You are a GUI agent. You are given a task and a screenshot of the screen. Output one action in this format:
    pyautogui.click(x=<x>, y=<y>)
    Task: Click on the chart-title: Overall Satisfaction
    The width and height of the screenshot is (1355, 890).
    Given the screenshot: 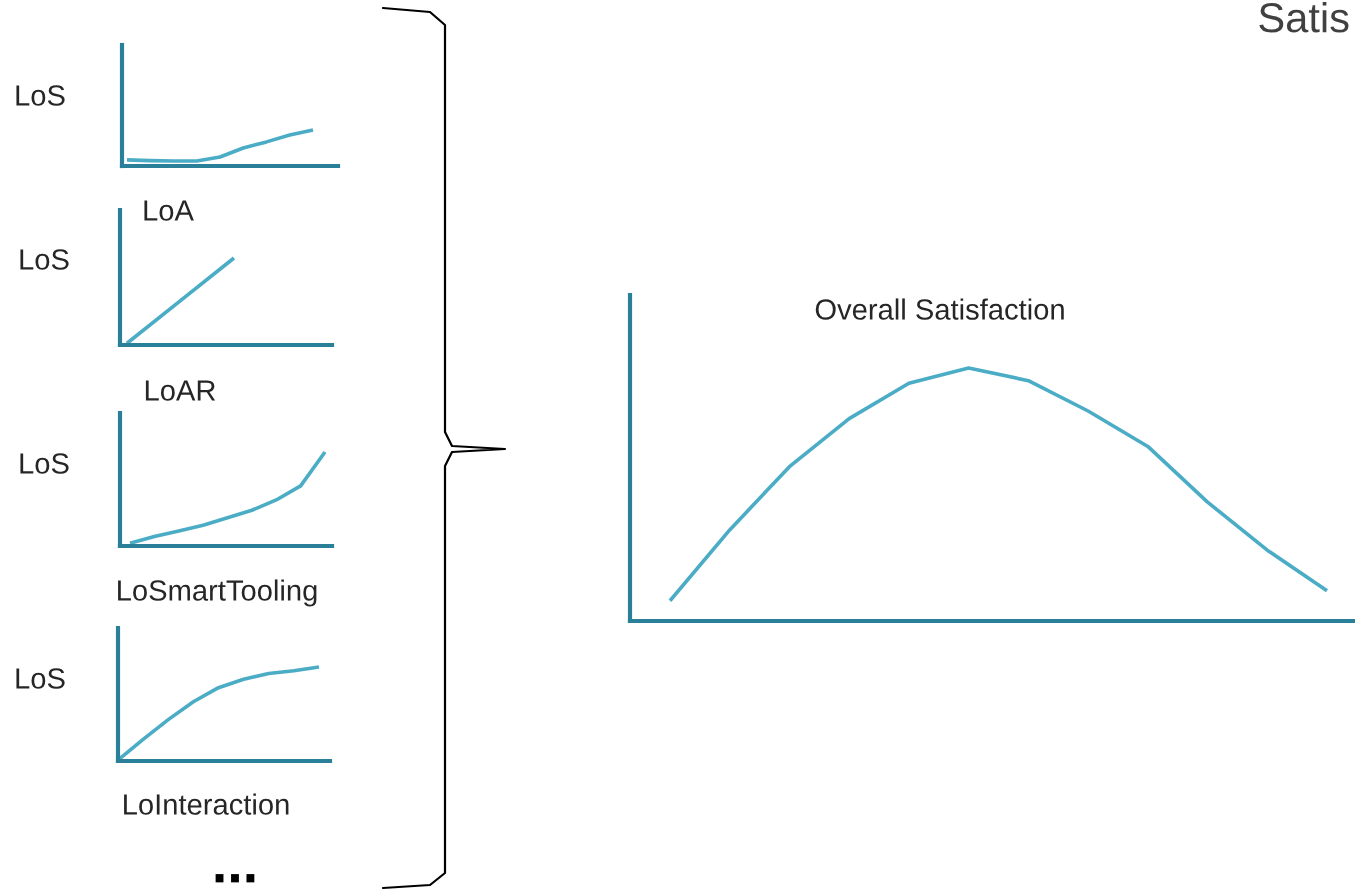 What is the action you would take?
    pyautogui.click(x=939, y=309)
    